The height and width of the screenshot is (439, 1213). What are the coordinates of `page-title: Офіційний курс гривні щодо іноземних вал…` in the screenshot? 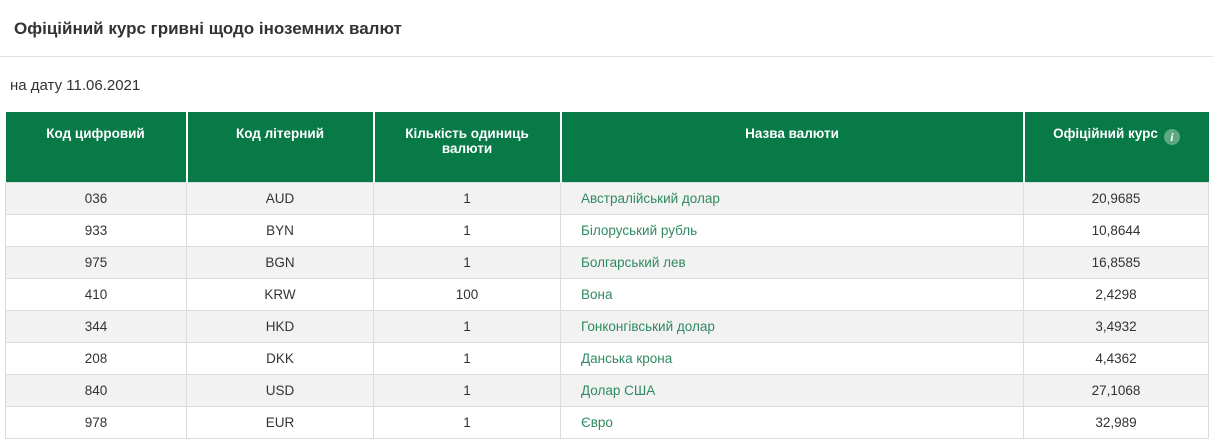 It's located at (208, 28).